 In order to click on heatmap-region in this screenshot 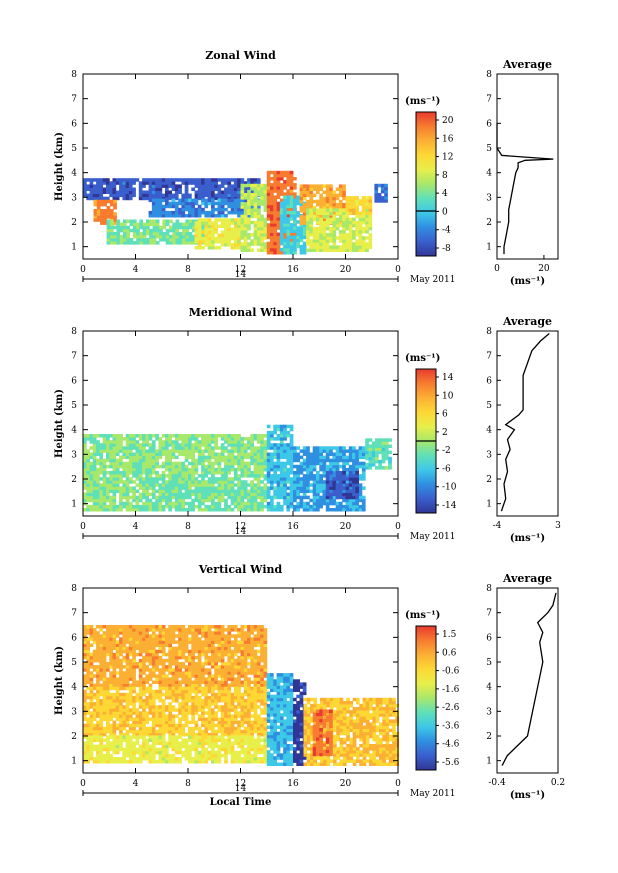, I will do `click(201, 493)`.